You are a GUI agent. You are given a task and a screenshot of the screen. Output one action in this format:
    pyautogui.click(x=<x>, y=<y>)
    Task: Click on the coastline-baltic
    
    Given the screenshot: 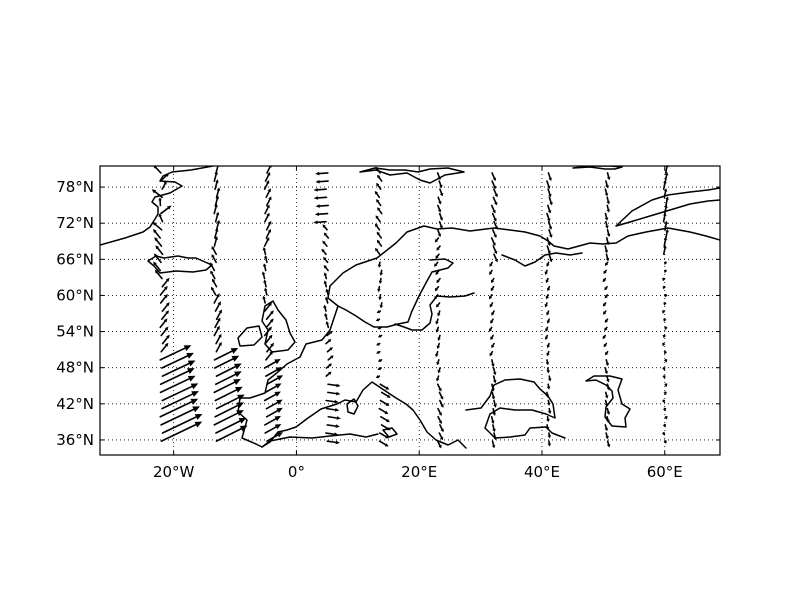 What is the action you would take?
    pyautogui.click(x=434, y=311)
    